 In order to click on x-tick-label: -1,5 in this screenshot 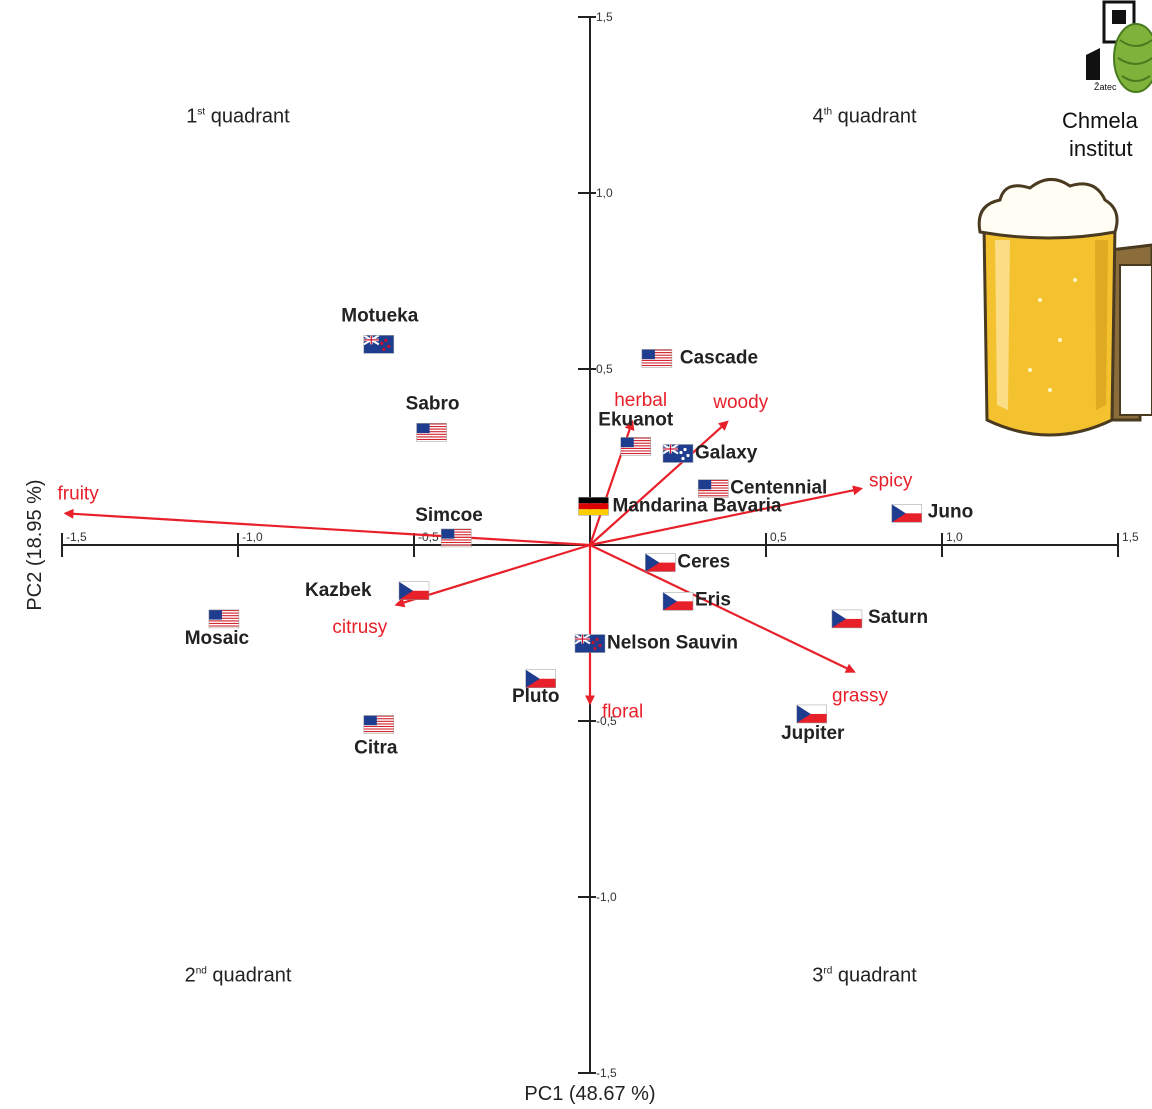, I will do `click(76, 537)`.